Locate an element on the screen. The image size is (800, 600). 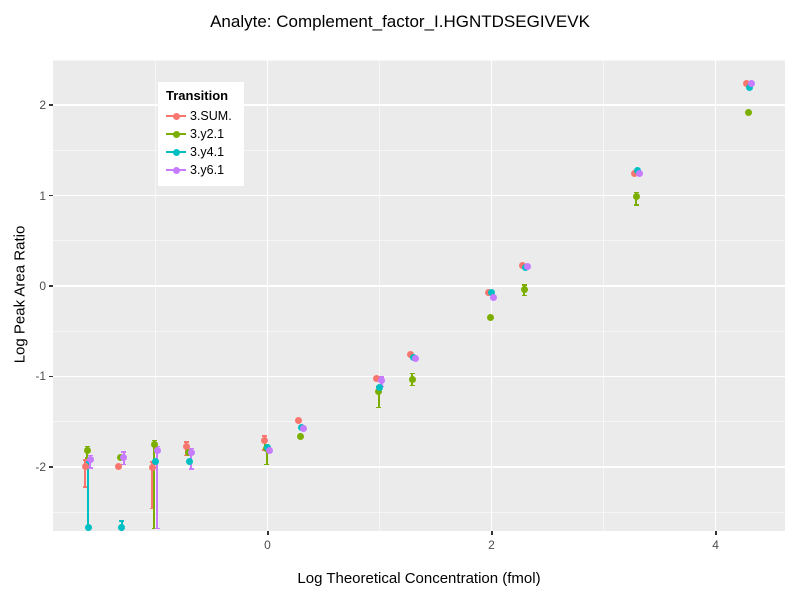
y-tick-label: 2 is located at coordinates (42, 105).